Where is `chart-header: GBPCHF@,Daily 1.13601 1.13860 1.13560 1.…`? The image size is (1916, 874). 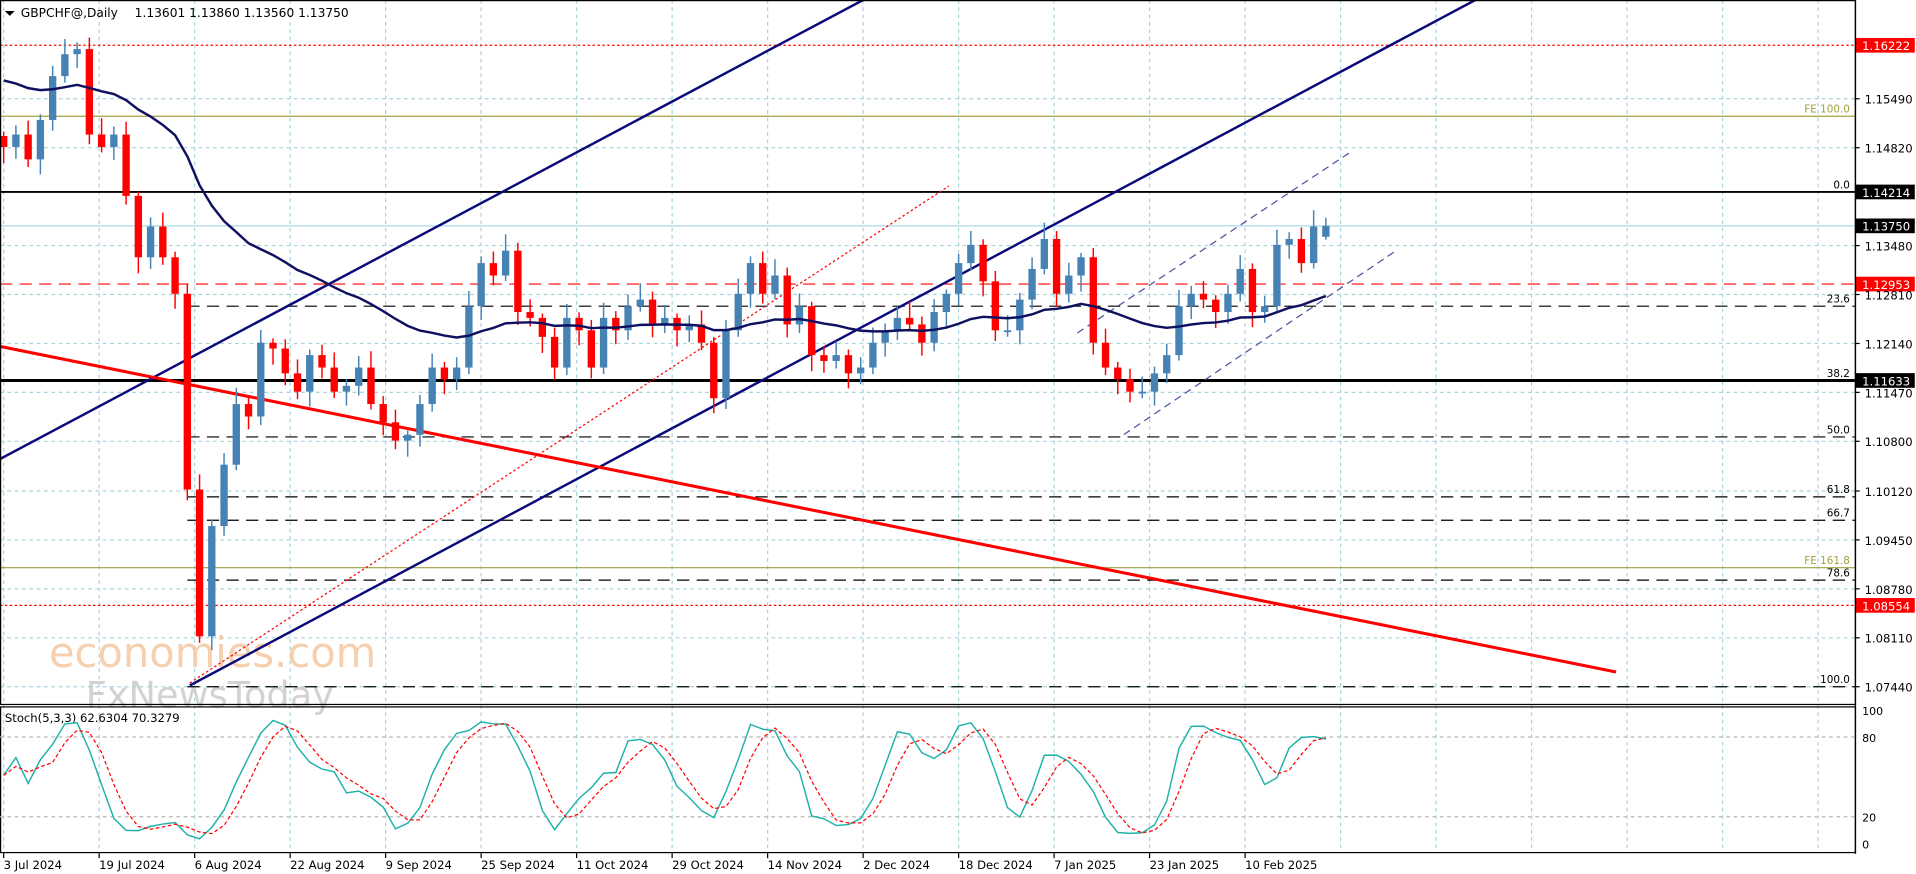
chart-header: GBPCHF@,Daily 1.13601 1.13860 1.13560 1.… is located at coordinates (176, 13).